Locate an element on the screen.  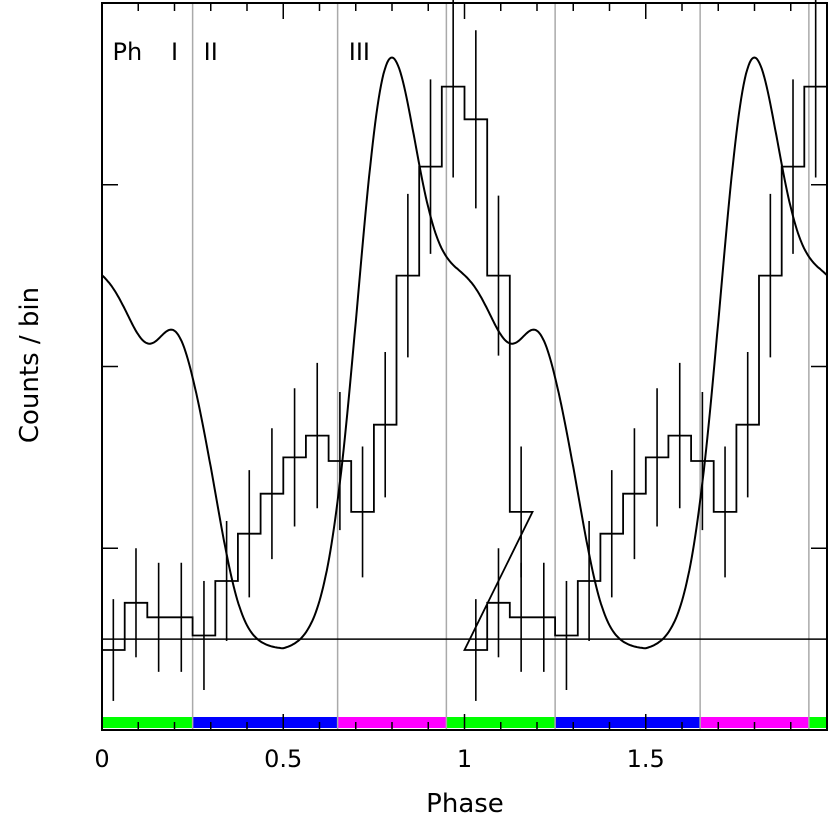
x-tick-label-2: 1 is located at coordinates (464, 759).